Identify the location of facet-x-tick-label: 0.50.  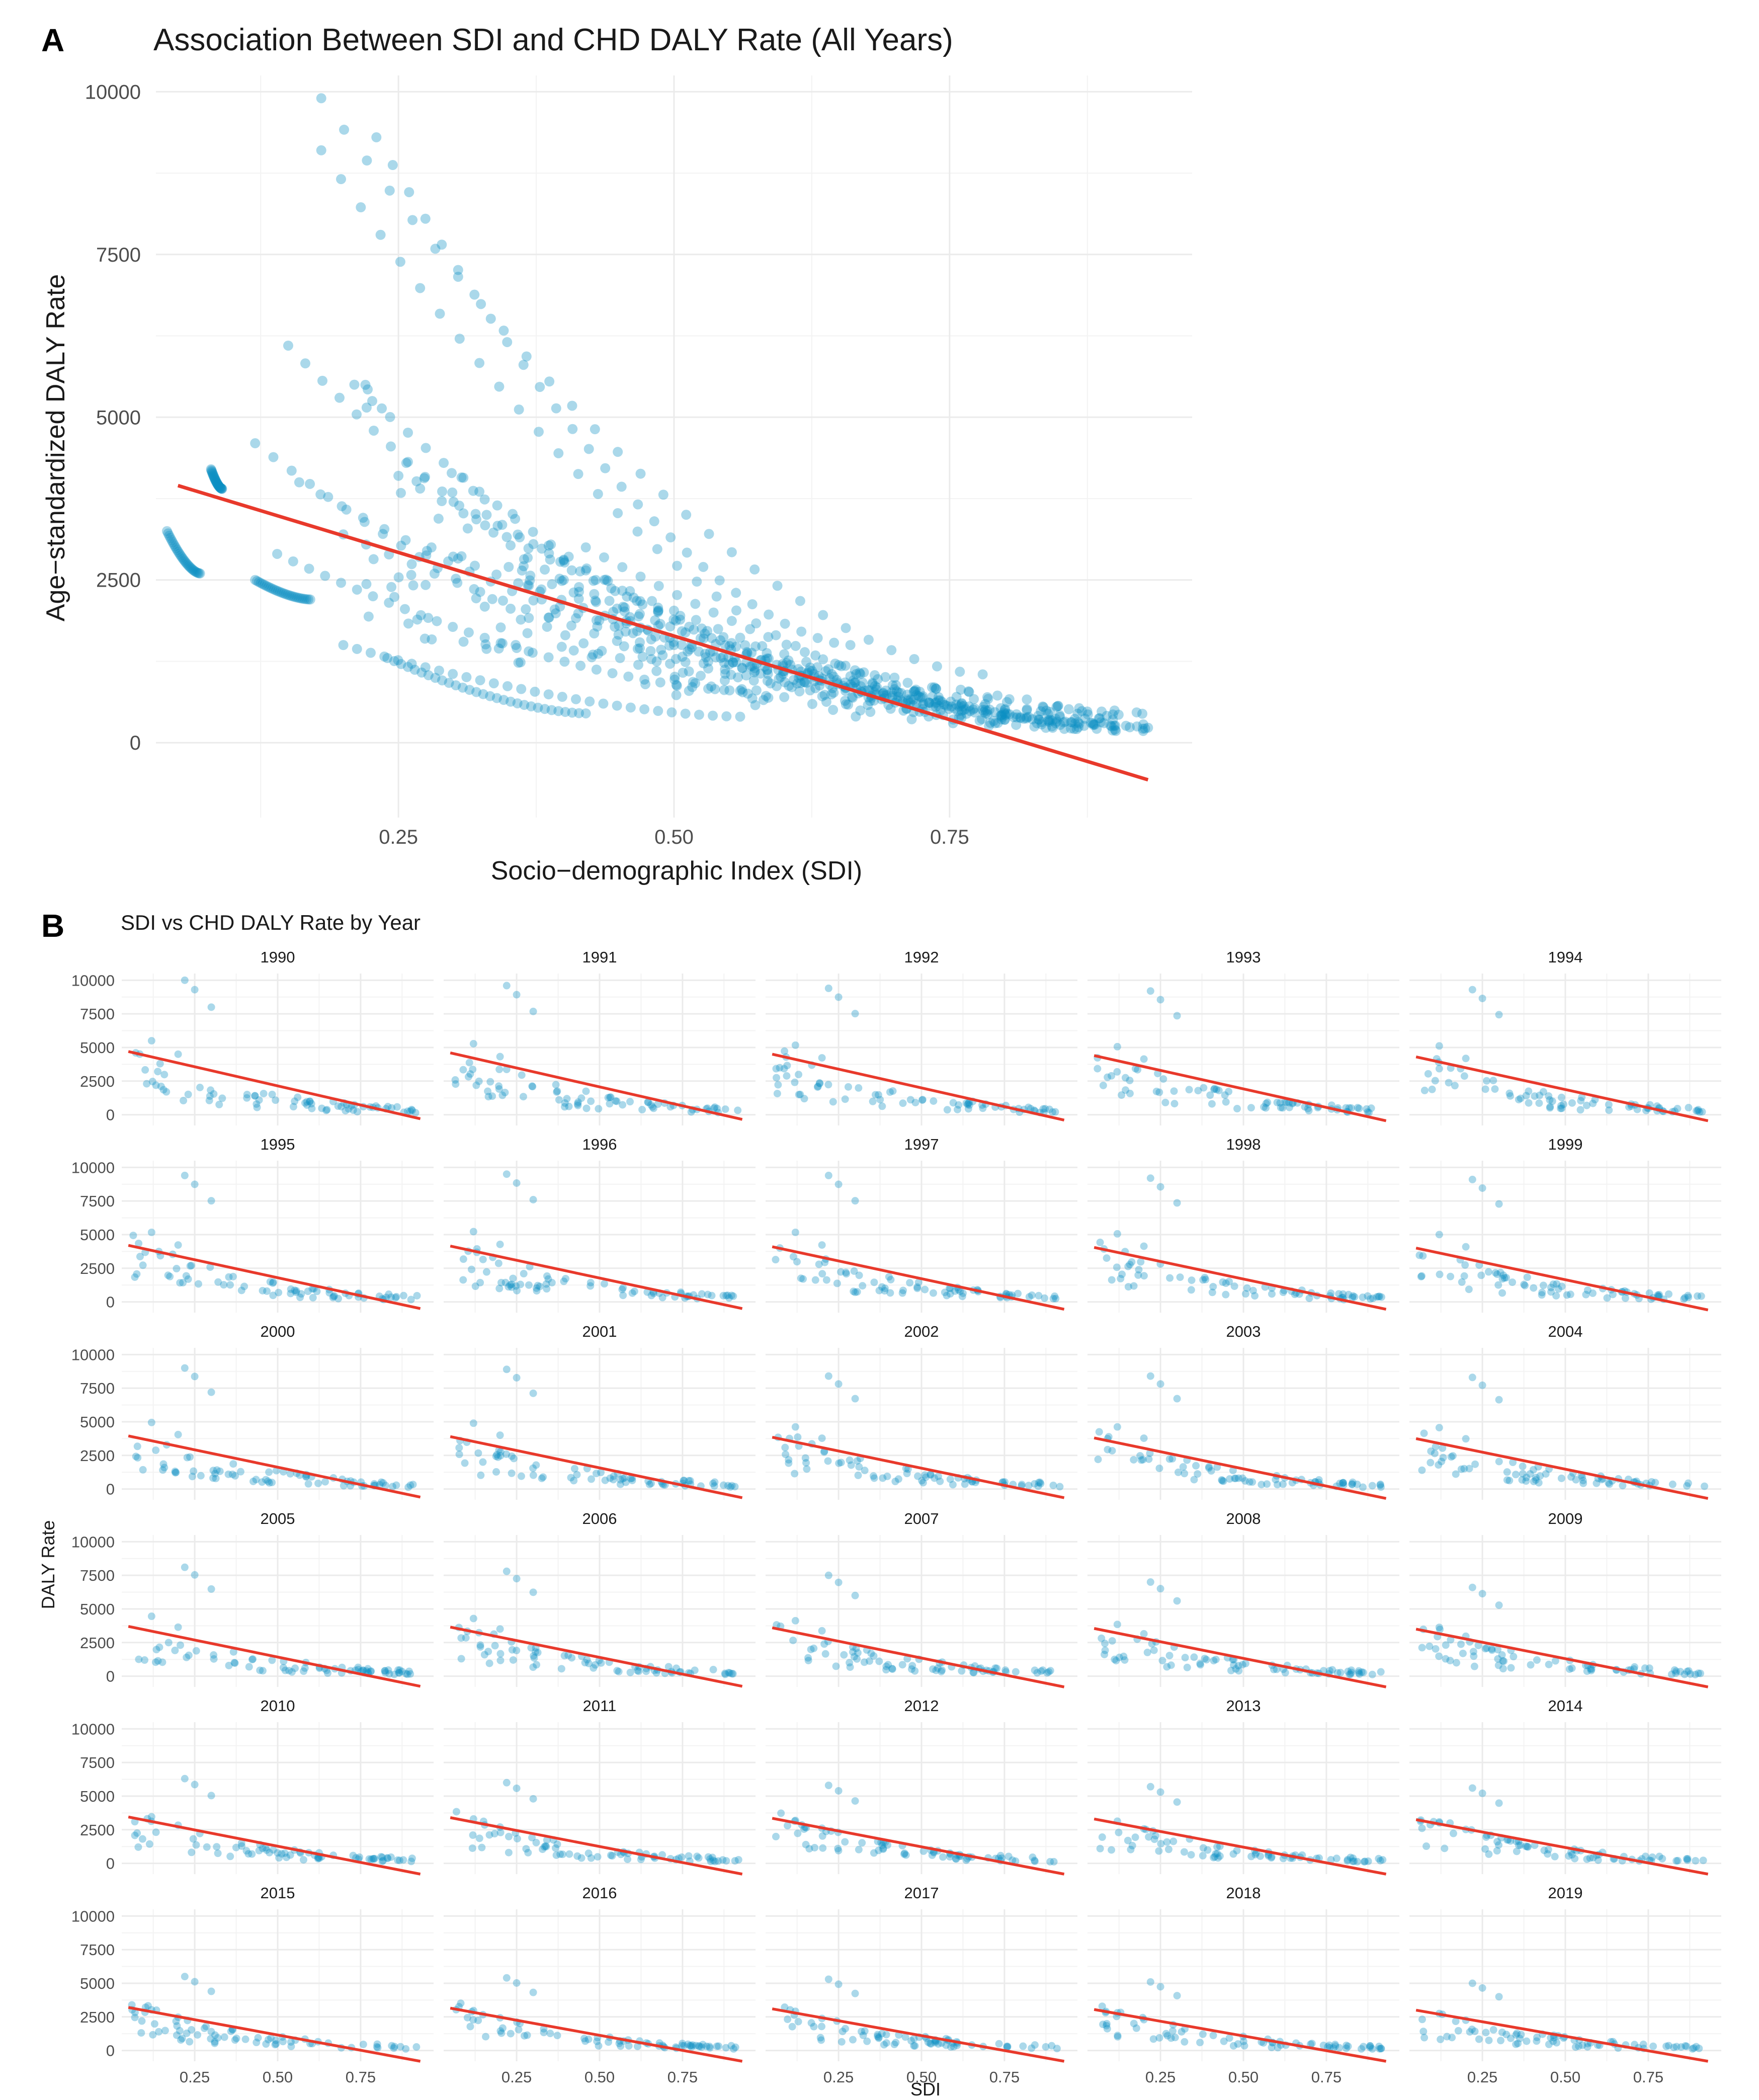
(1243, 2077).